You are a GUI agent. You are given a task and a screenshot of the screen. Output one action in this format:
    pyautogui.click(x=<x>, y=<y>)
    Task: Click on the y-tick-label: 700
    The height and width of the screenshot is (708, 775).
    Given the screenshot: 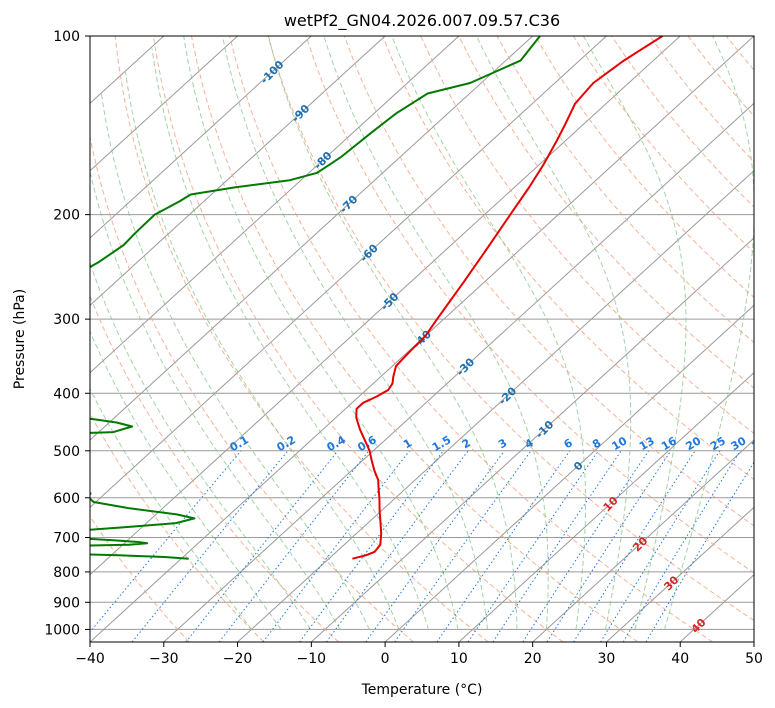 What is the action you would take?
    pyautogui.click(x=66, y=539)
    